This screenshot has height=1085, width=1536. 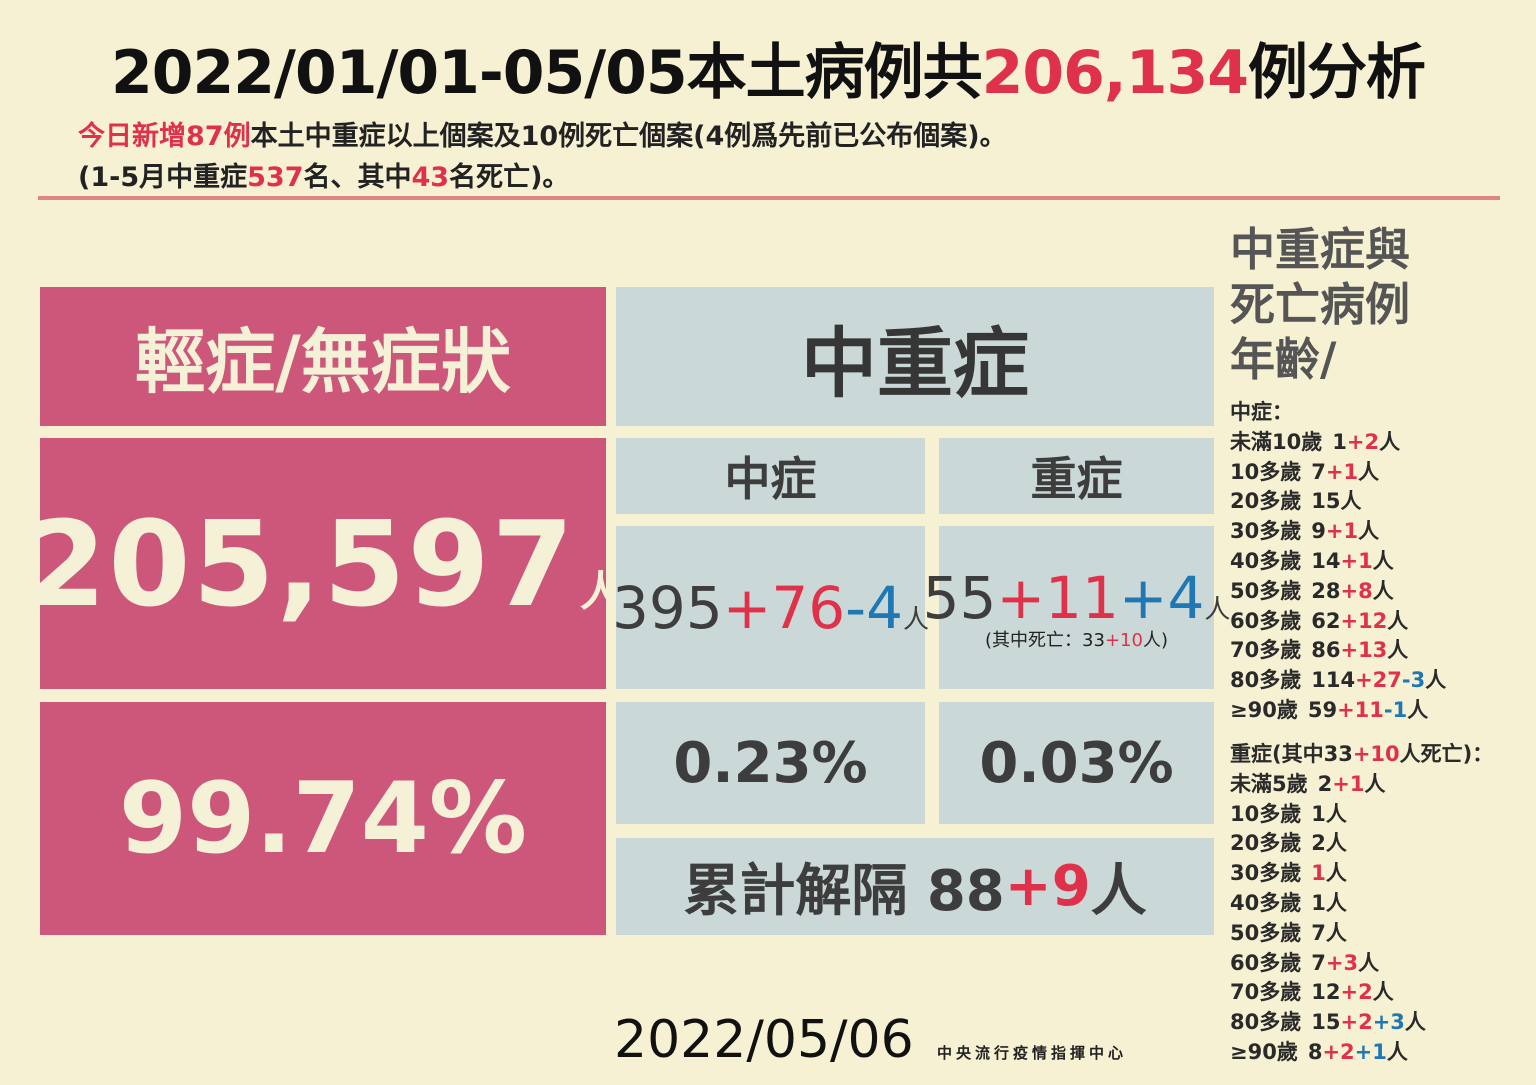 I want to click on severe-count-plus2: +4, so click(x=1161, y=597).